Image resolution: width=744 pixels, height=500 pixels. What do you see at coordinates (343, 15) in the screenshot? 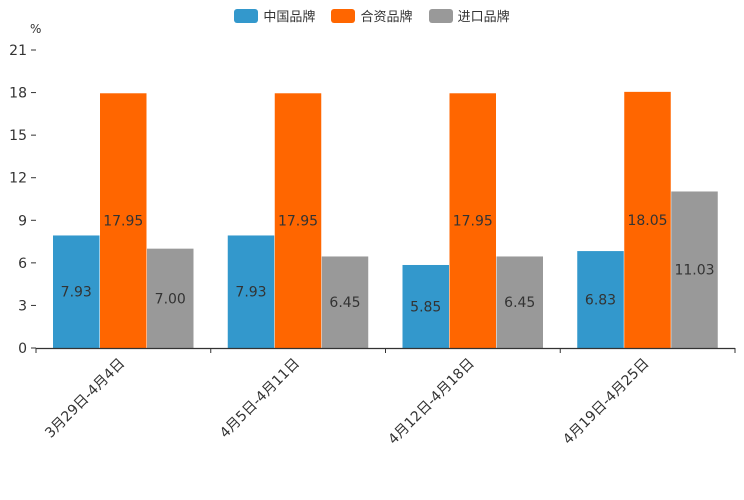
I see `legend-swatch-jv` at bounding box center [343, 15].